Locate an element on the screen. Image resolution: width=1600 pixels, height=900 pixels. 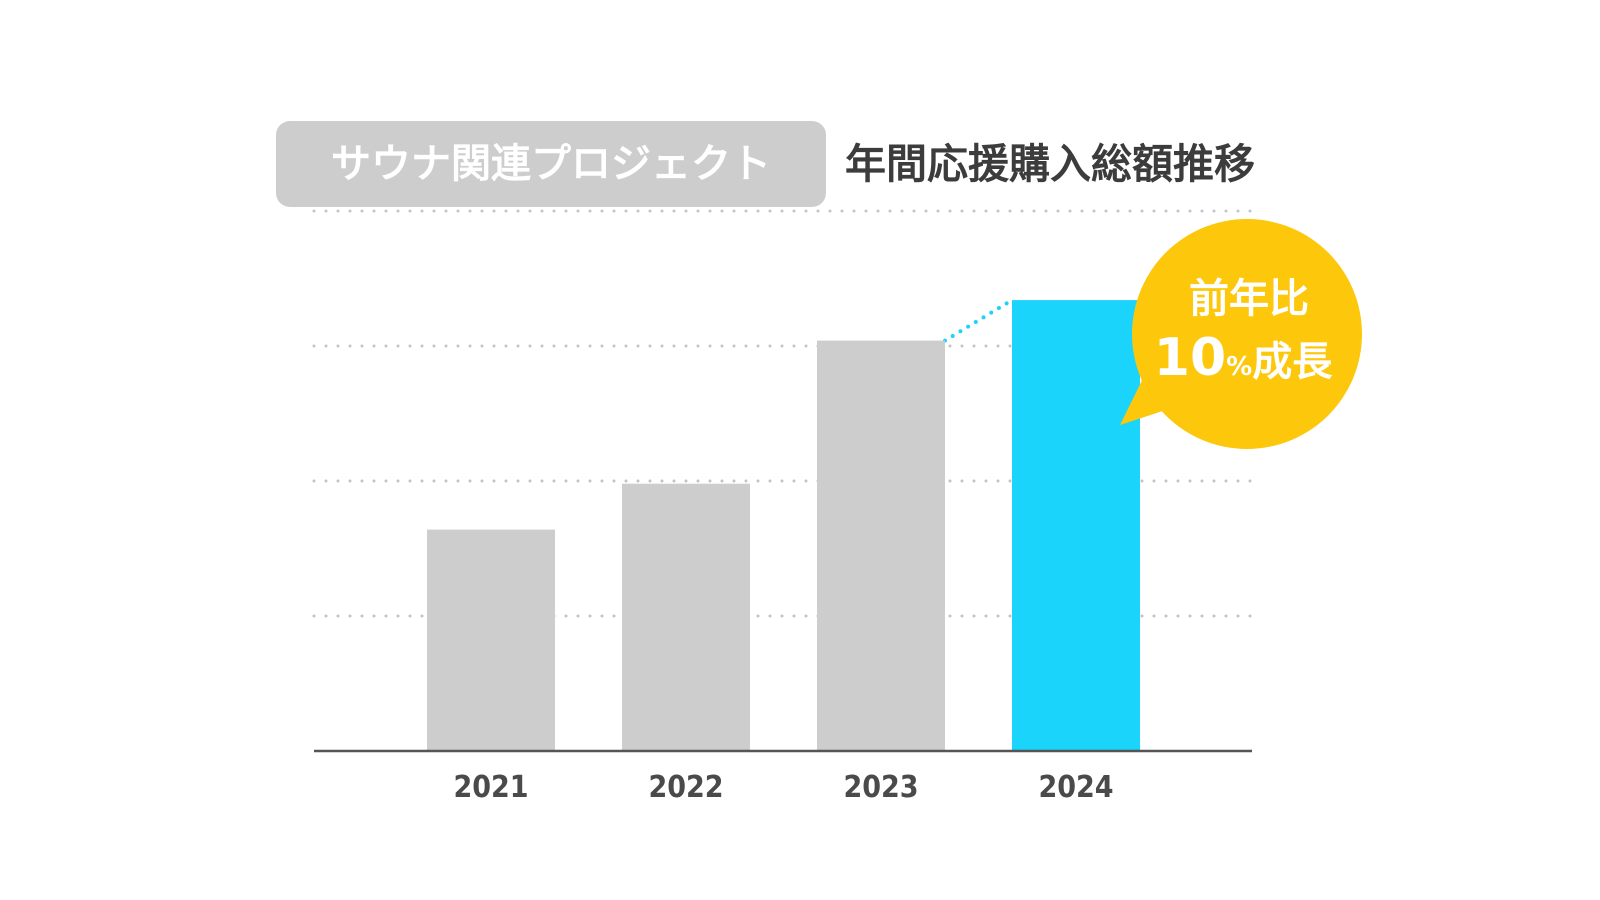
bar-2023 is located at coordinates (881, 545).